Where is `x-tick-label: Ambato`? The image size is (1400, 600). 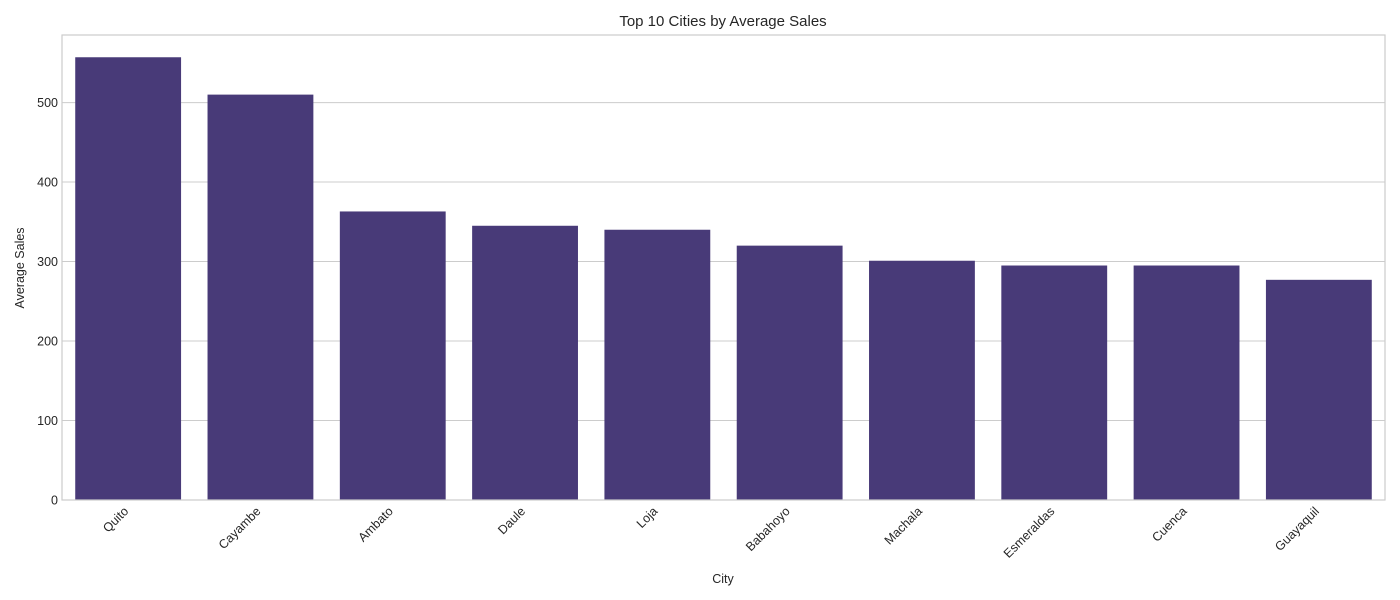 x-tick-label: Ambato is located at coordinates (375, 524).